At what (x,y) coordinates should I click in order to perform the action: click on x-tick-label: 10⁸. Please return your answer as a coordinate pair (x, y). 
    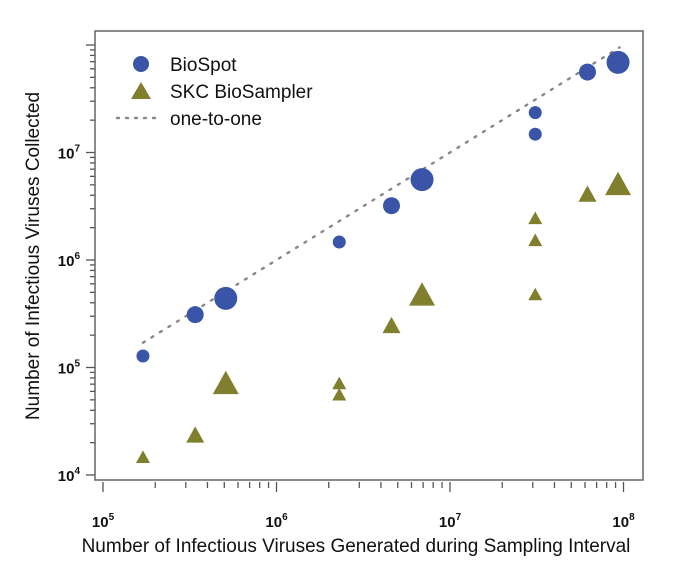
    Looking at the image, I should click on (623, 521).